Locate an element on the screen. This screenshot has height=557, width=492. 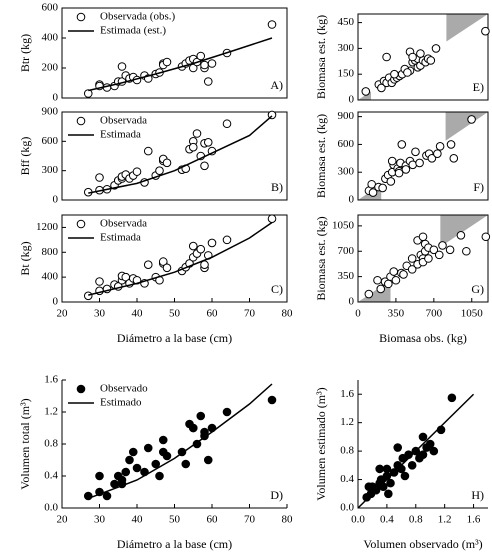
y-tick-label: 0.4 is located at coordinates (51, 476).